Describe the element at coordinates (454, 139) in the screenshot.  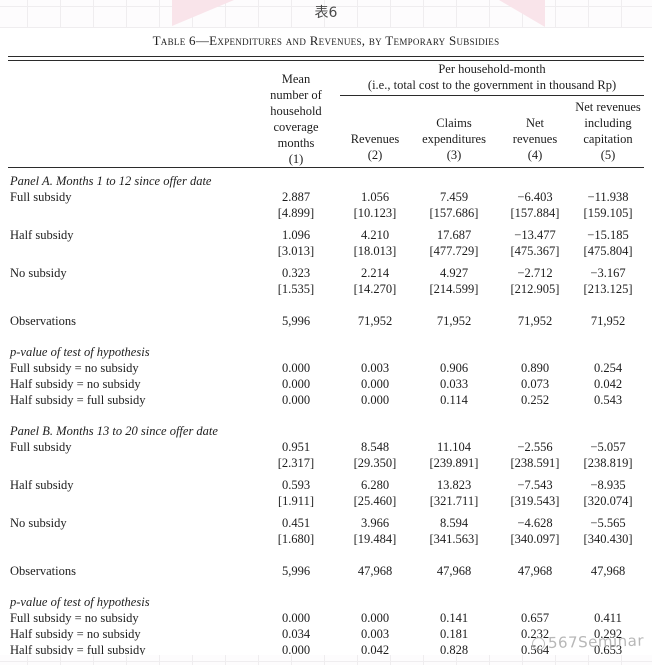
I see `header-col3-claims-expenditures: Claims expenditures (3)` at that location.